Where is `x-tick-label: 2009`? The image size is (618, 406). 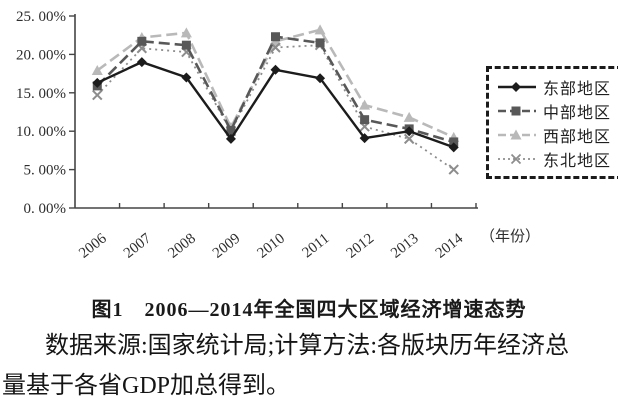
x-tick-label: 2009 is located at coordinates (226, 246).